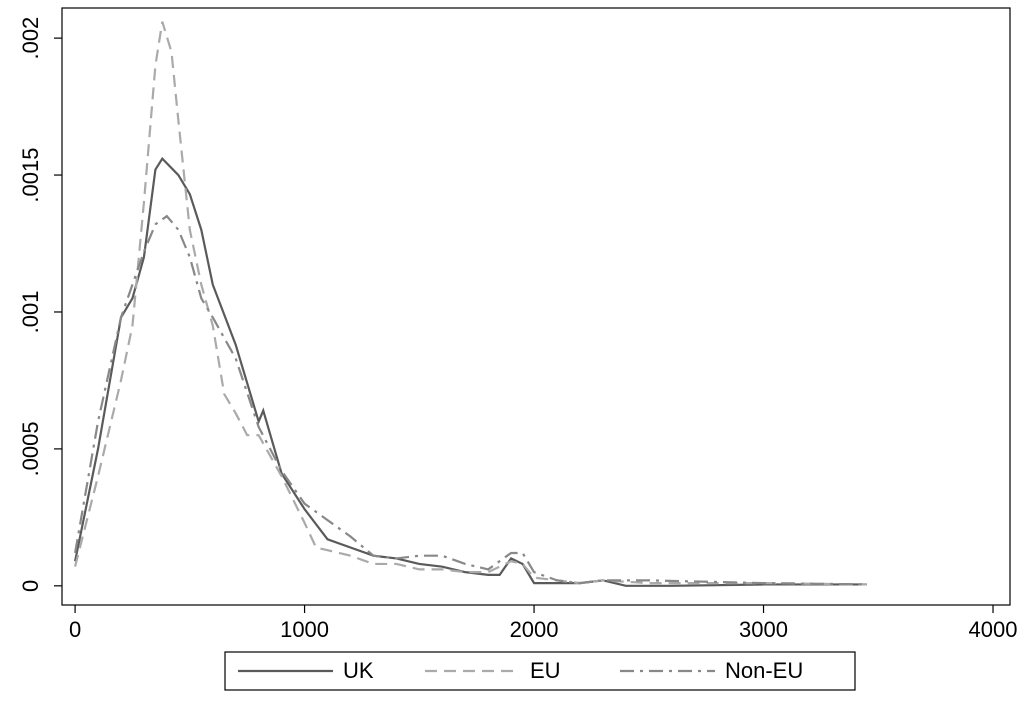 This screenshot has width=1028, height=713. I want to click on y-tick-label: .001, so click(30, 312).